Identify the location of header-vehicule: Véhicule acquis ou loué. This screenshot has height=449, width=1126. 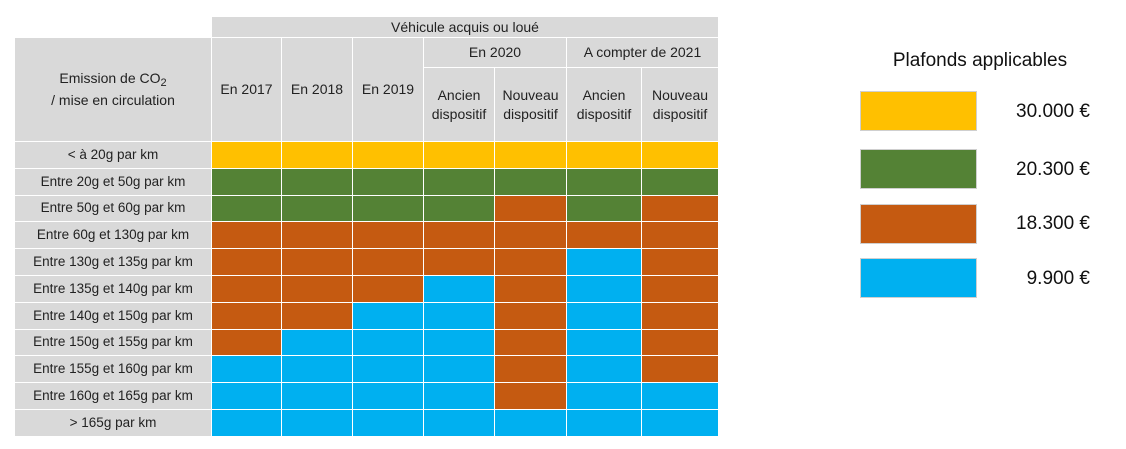
(465, 27).